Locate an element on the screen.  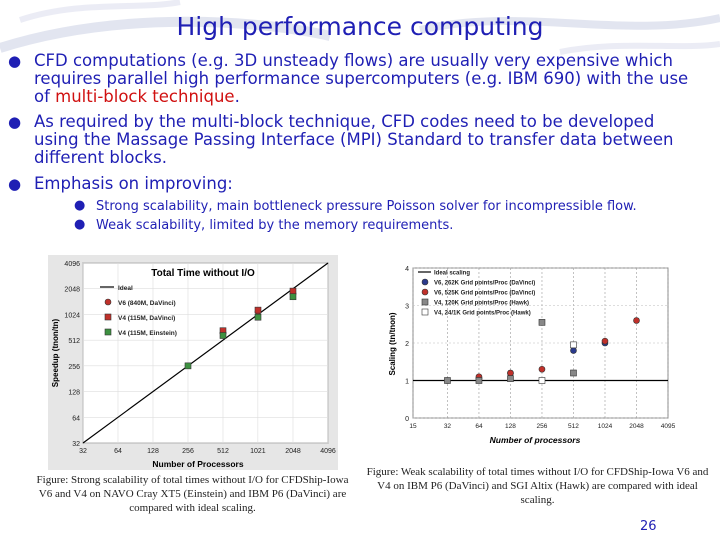
left-x-tick-label: 1021 is located at coordinates (258, 451).